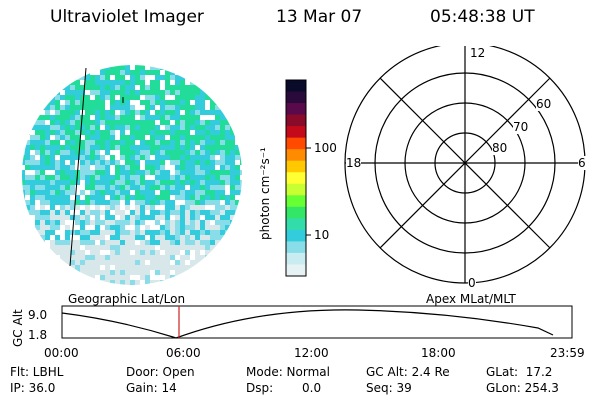  Describe the element at coordinates (482, 17) in the screenshot. I see `observation-time: 05:48:38 UT` at that location.